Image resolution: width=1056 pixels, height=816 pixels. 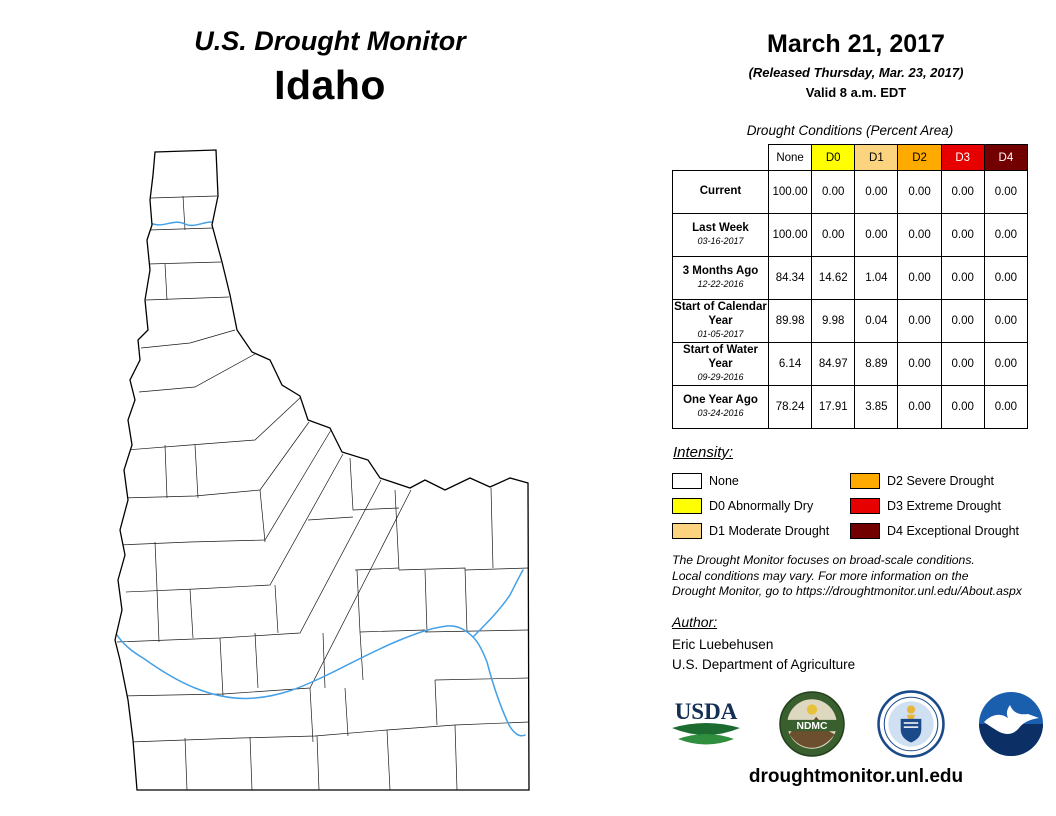 What do you see at coordinates (833, 321) in the screenshot?
I see `value-cell: 9.98` at bounding box center [833, 321].